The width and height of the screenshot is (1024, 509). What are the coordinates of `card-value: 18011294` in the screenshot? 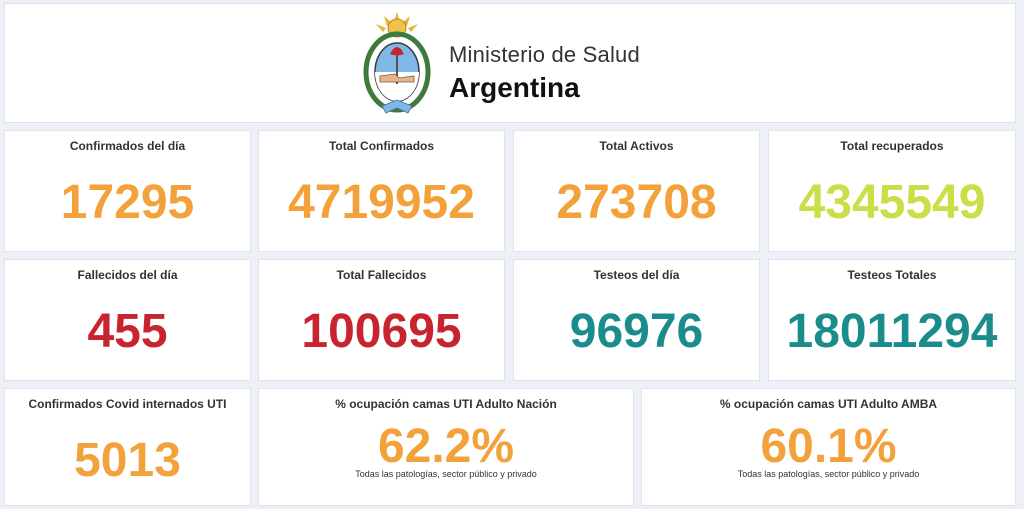 It's located at (892, 331).